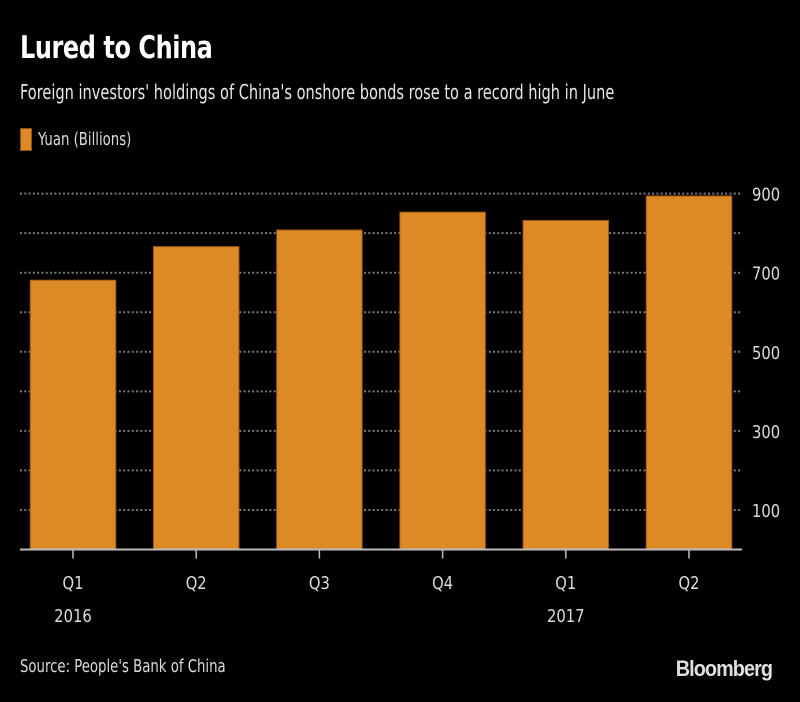 The width and height of the screenshot is (800, 702). I want to click on source-note: Source: People's Bank of China, so click(123, 666).